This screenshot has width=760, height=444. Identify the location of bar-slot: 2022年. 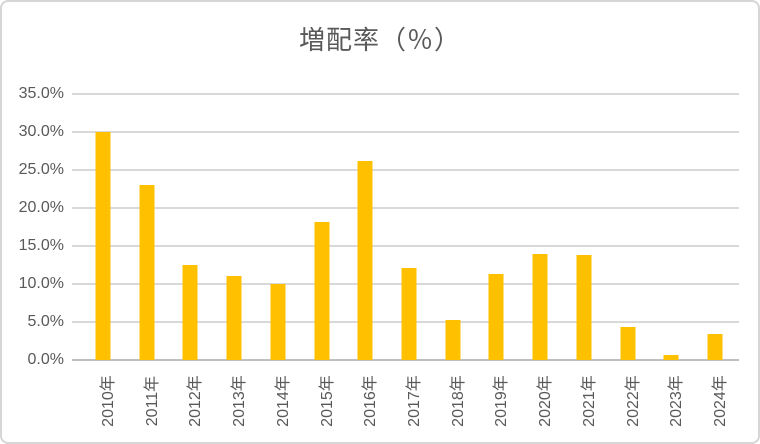
(628, 260).